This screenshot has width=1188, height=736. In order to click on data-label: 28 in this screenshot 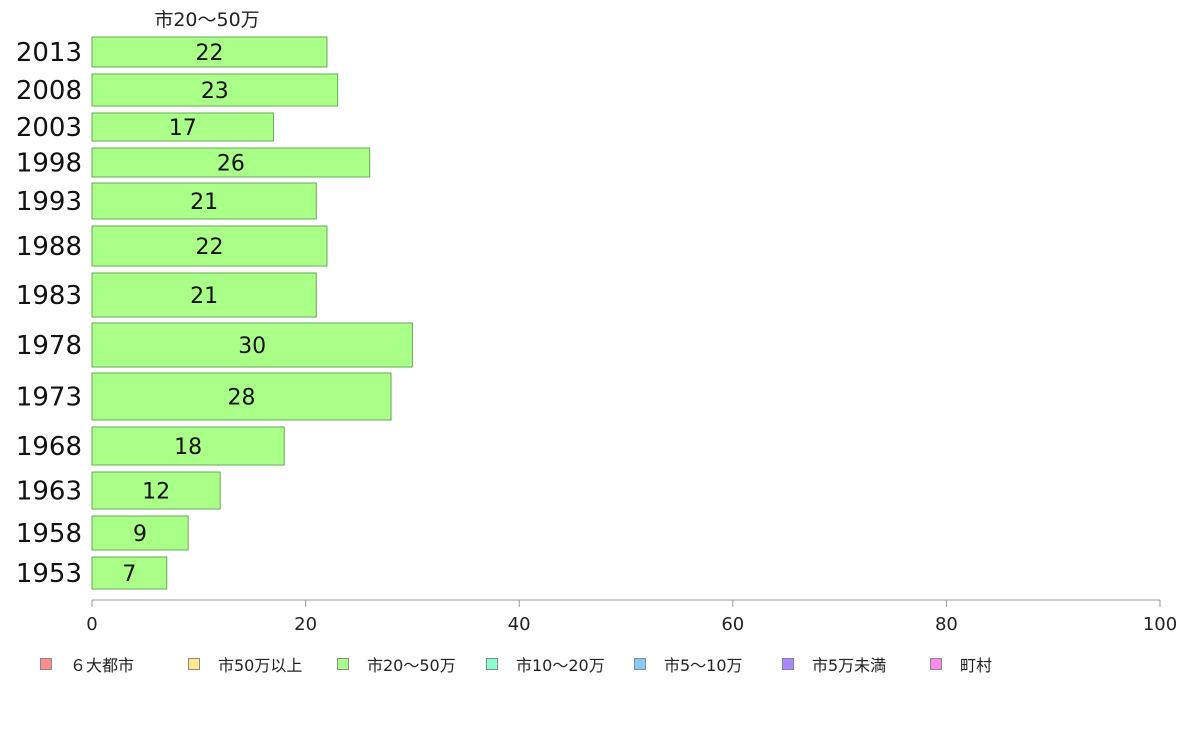, I will do `click(242, 398)`.